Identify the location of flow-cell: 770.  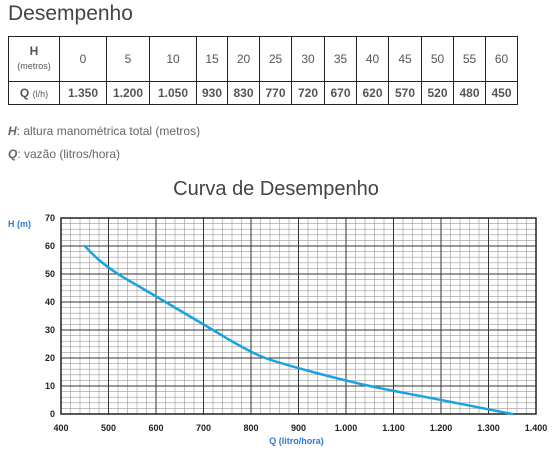
(275, 93).